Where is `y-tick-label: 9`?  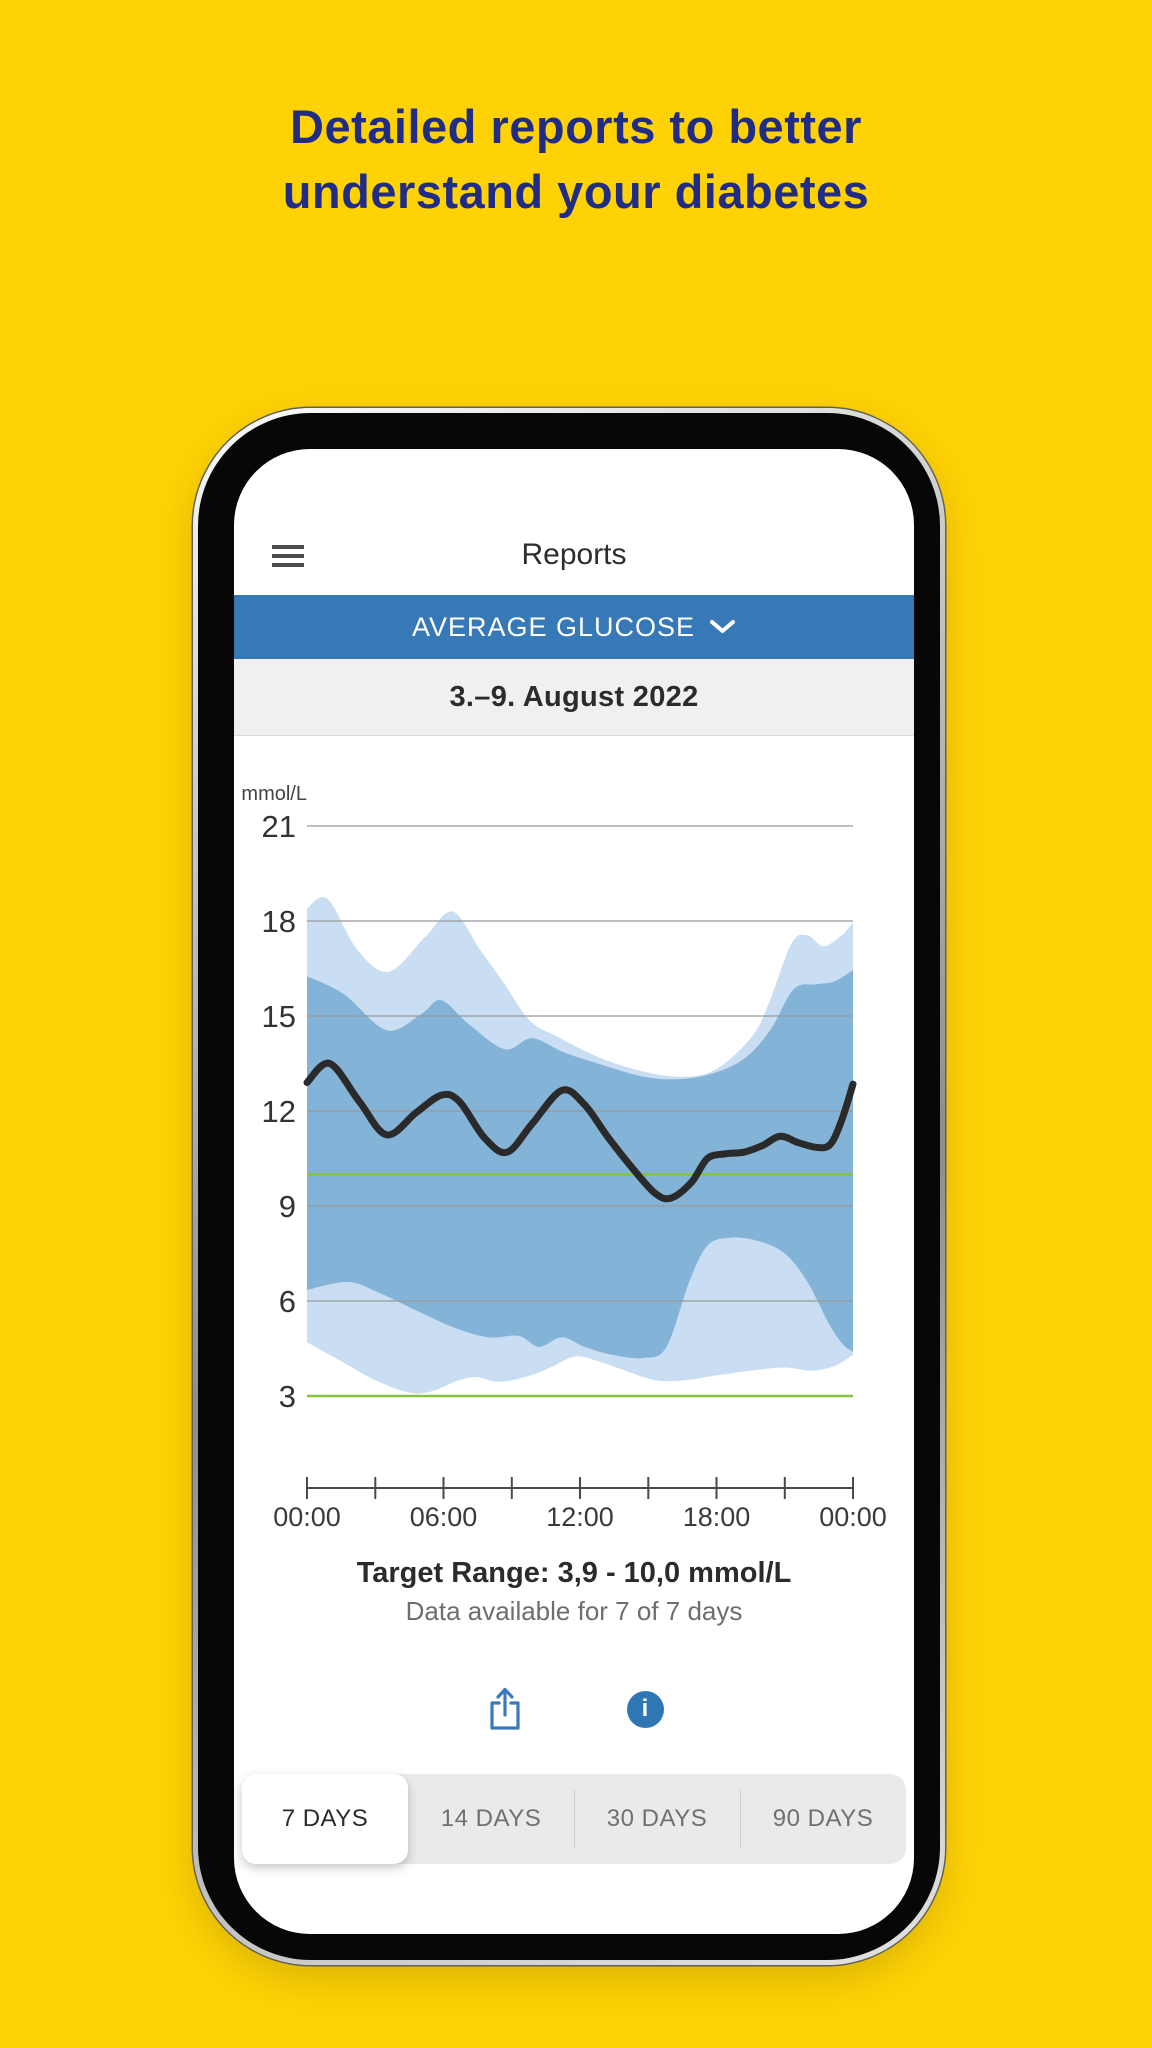
y-tick-label: 9 is located at coordinates (287, 1206).